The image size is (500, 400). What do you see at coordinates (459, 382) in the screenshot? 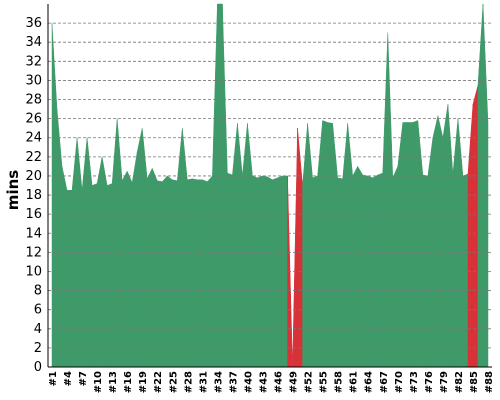
I see `x-tick-label: #82` at bounding box center [459, 382].